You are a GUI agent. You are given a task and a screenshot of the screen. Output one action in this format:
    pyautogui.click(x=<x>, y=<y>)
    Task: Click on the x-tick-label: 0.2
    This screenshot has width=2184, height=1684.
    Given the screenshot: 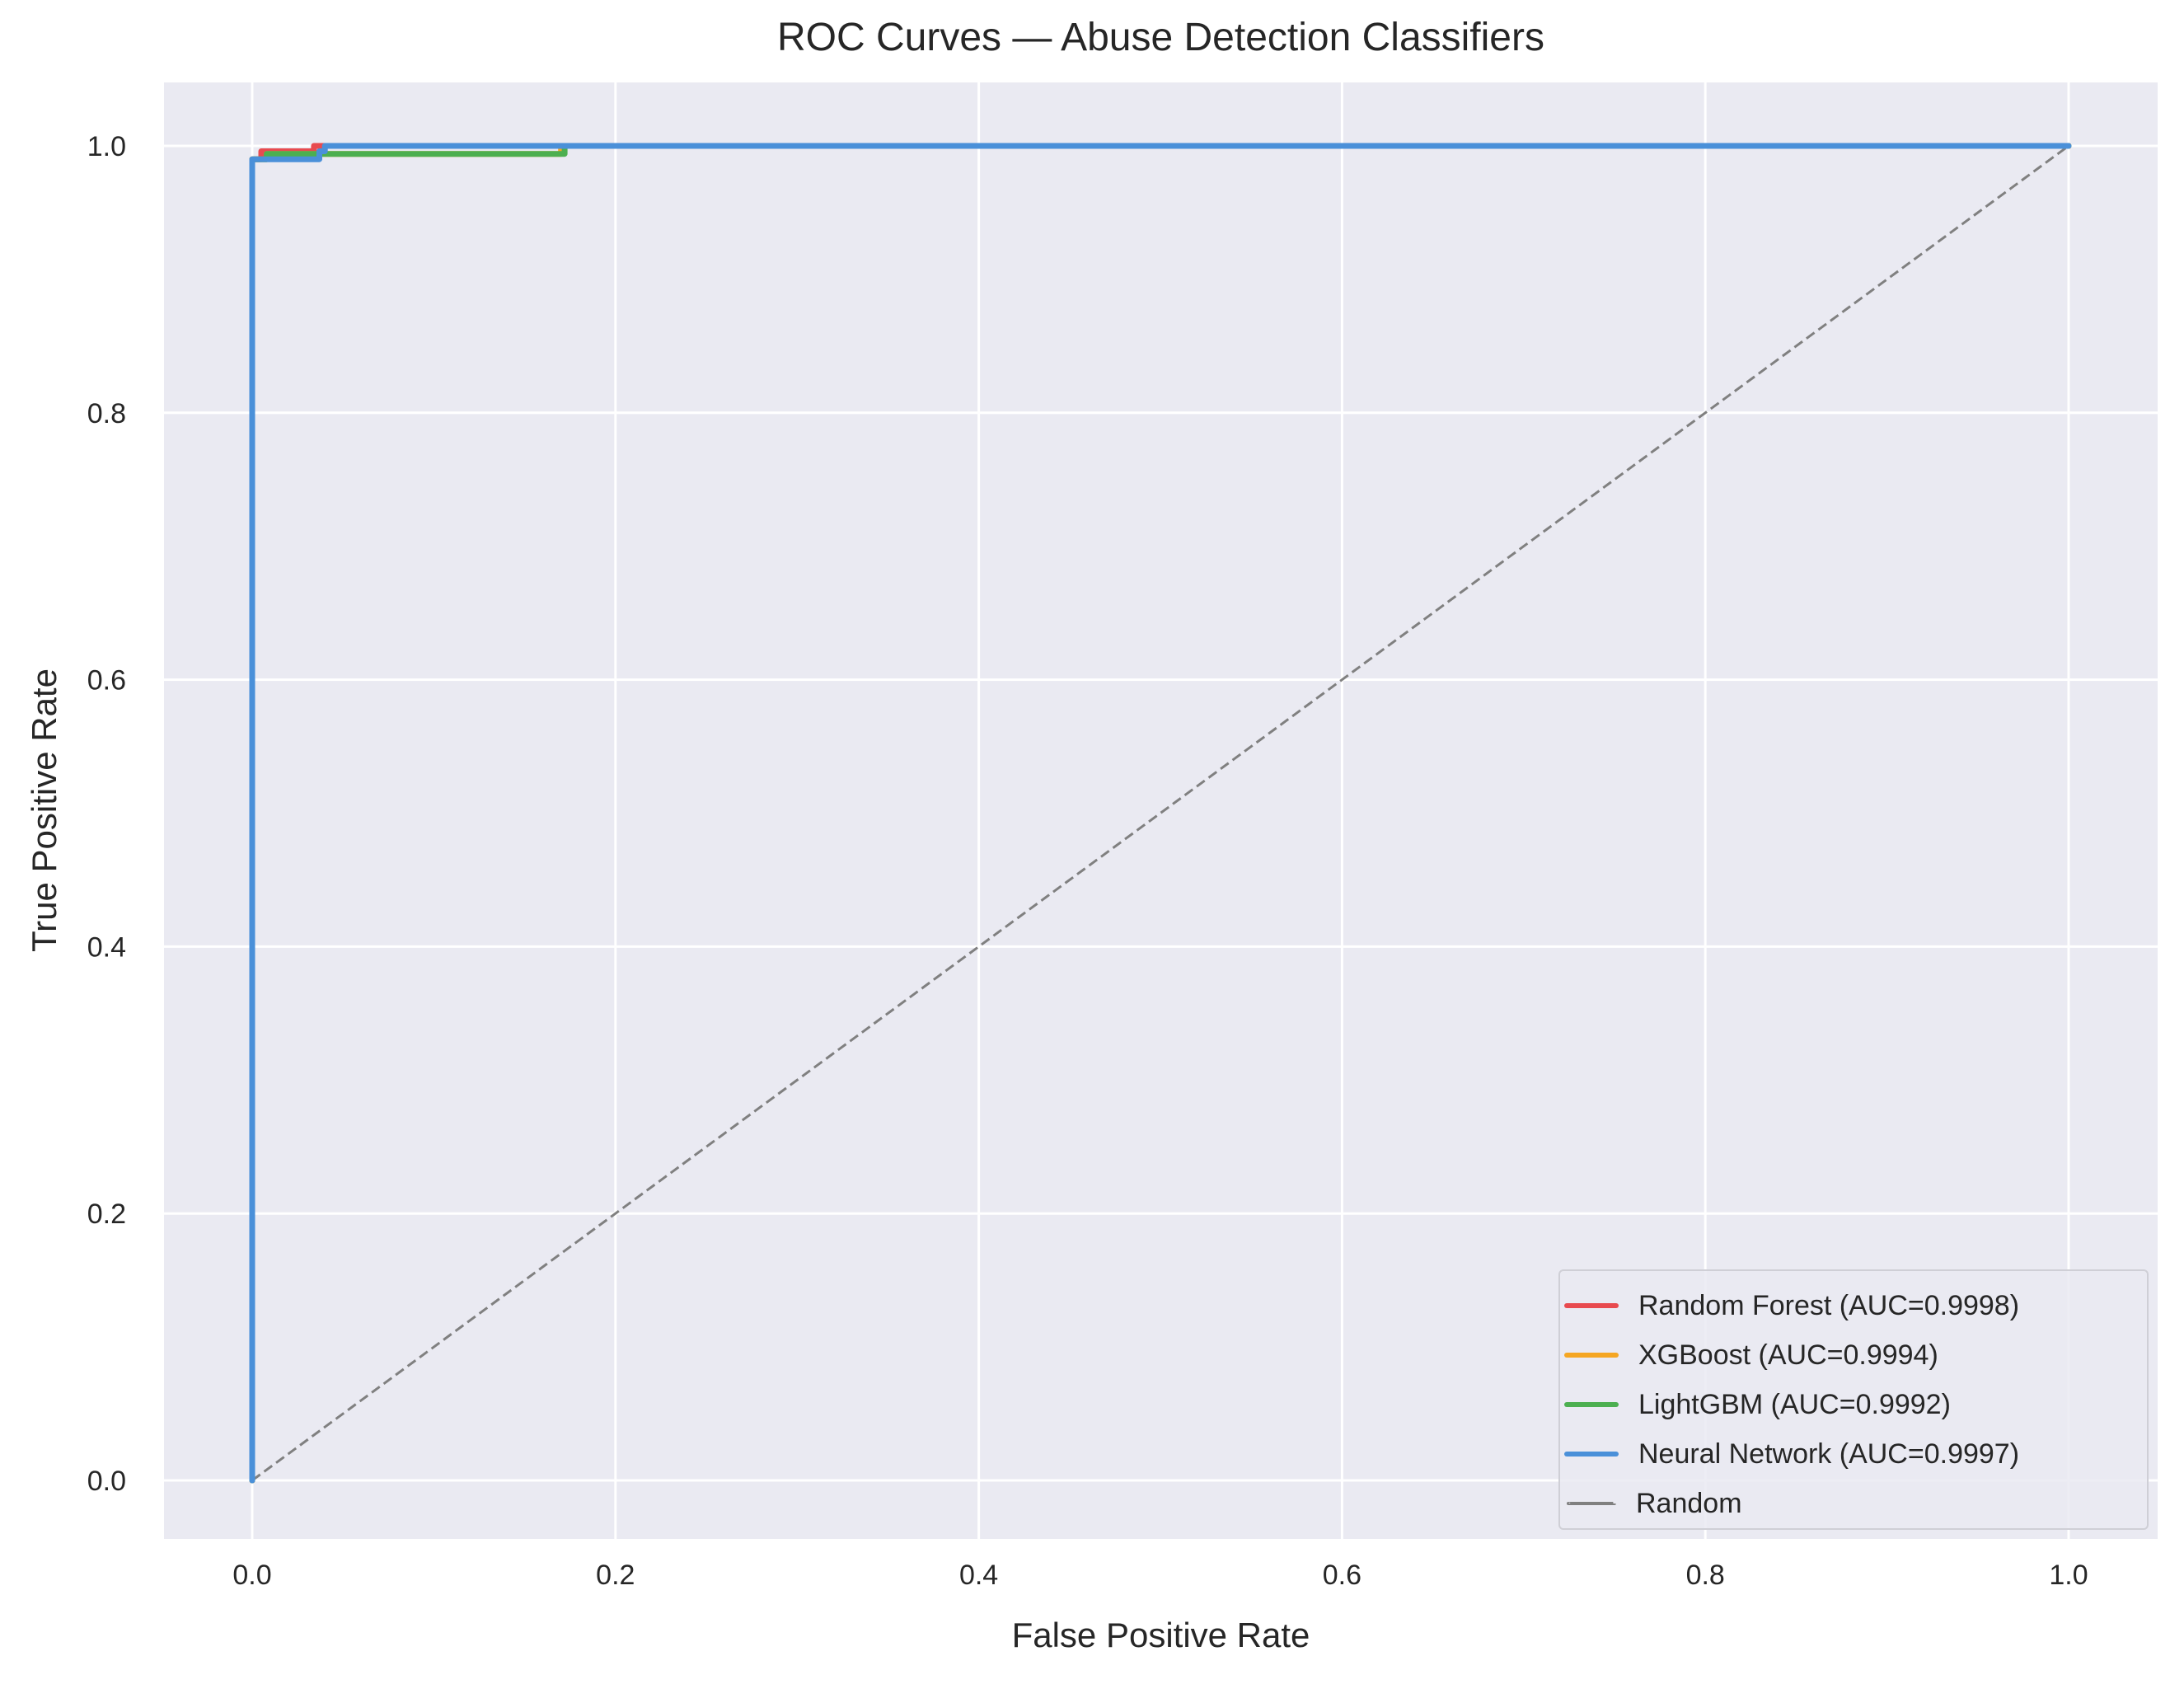 What is the action you would take?
    pyautogui.click(x=615, y=1575)
    